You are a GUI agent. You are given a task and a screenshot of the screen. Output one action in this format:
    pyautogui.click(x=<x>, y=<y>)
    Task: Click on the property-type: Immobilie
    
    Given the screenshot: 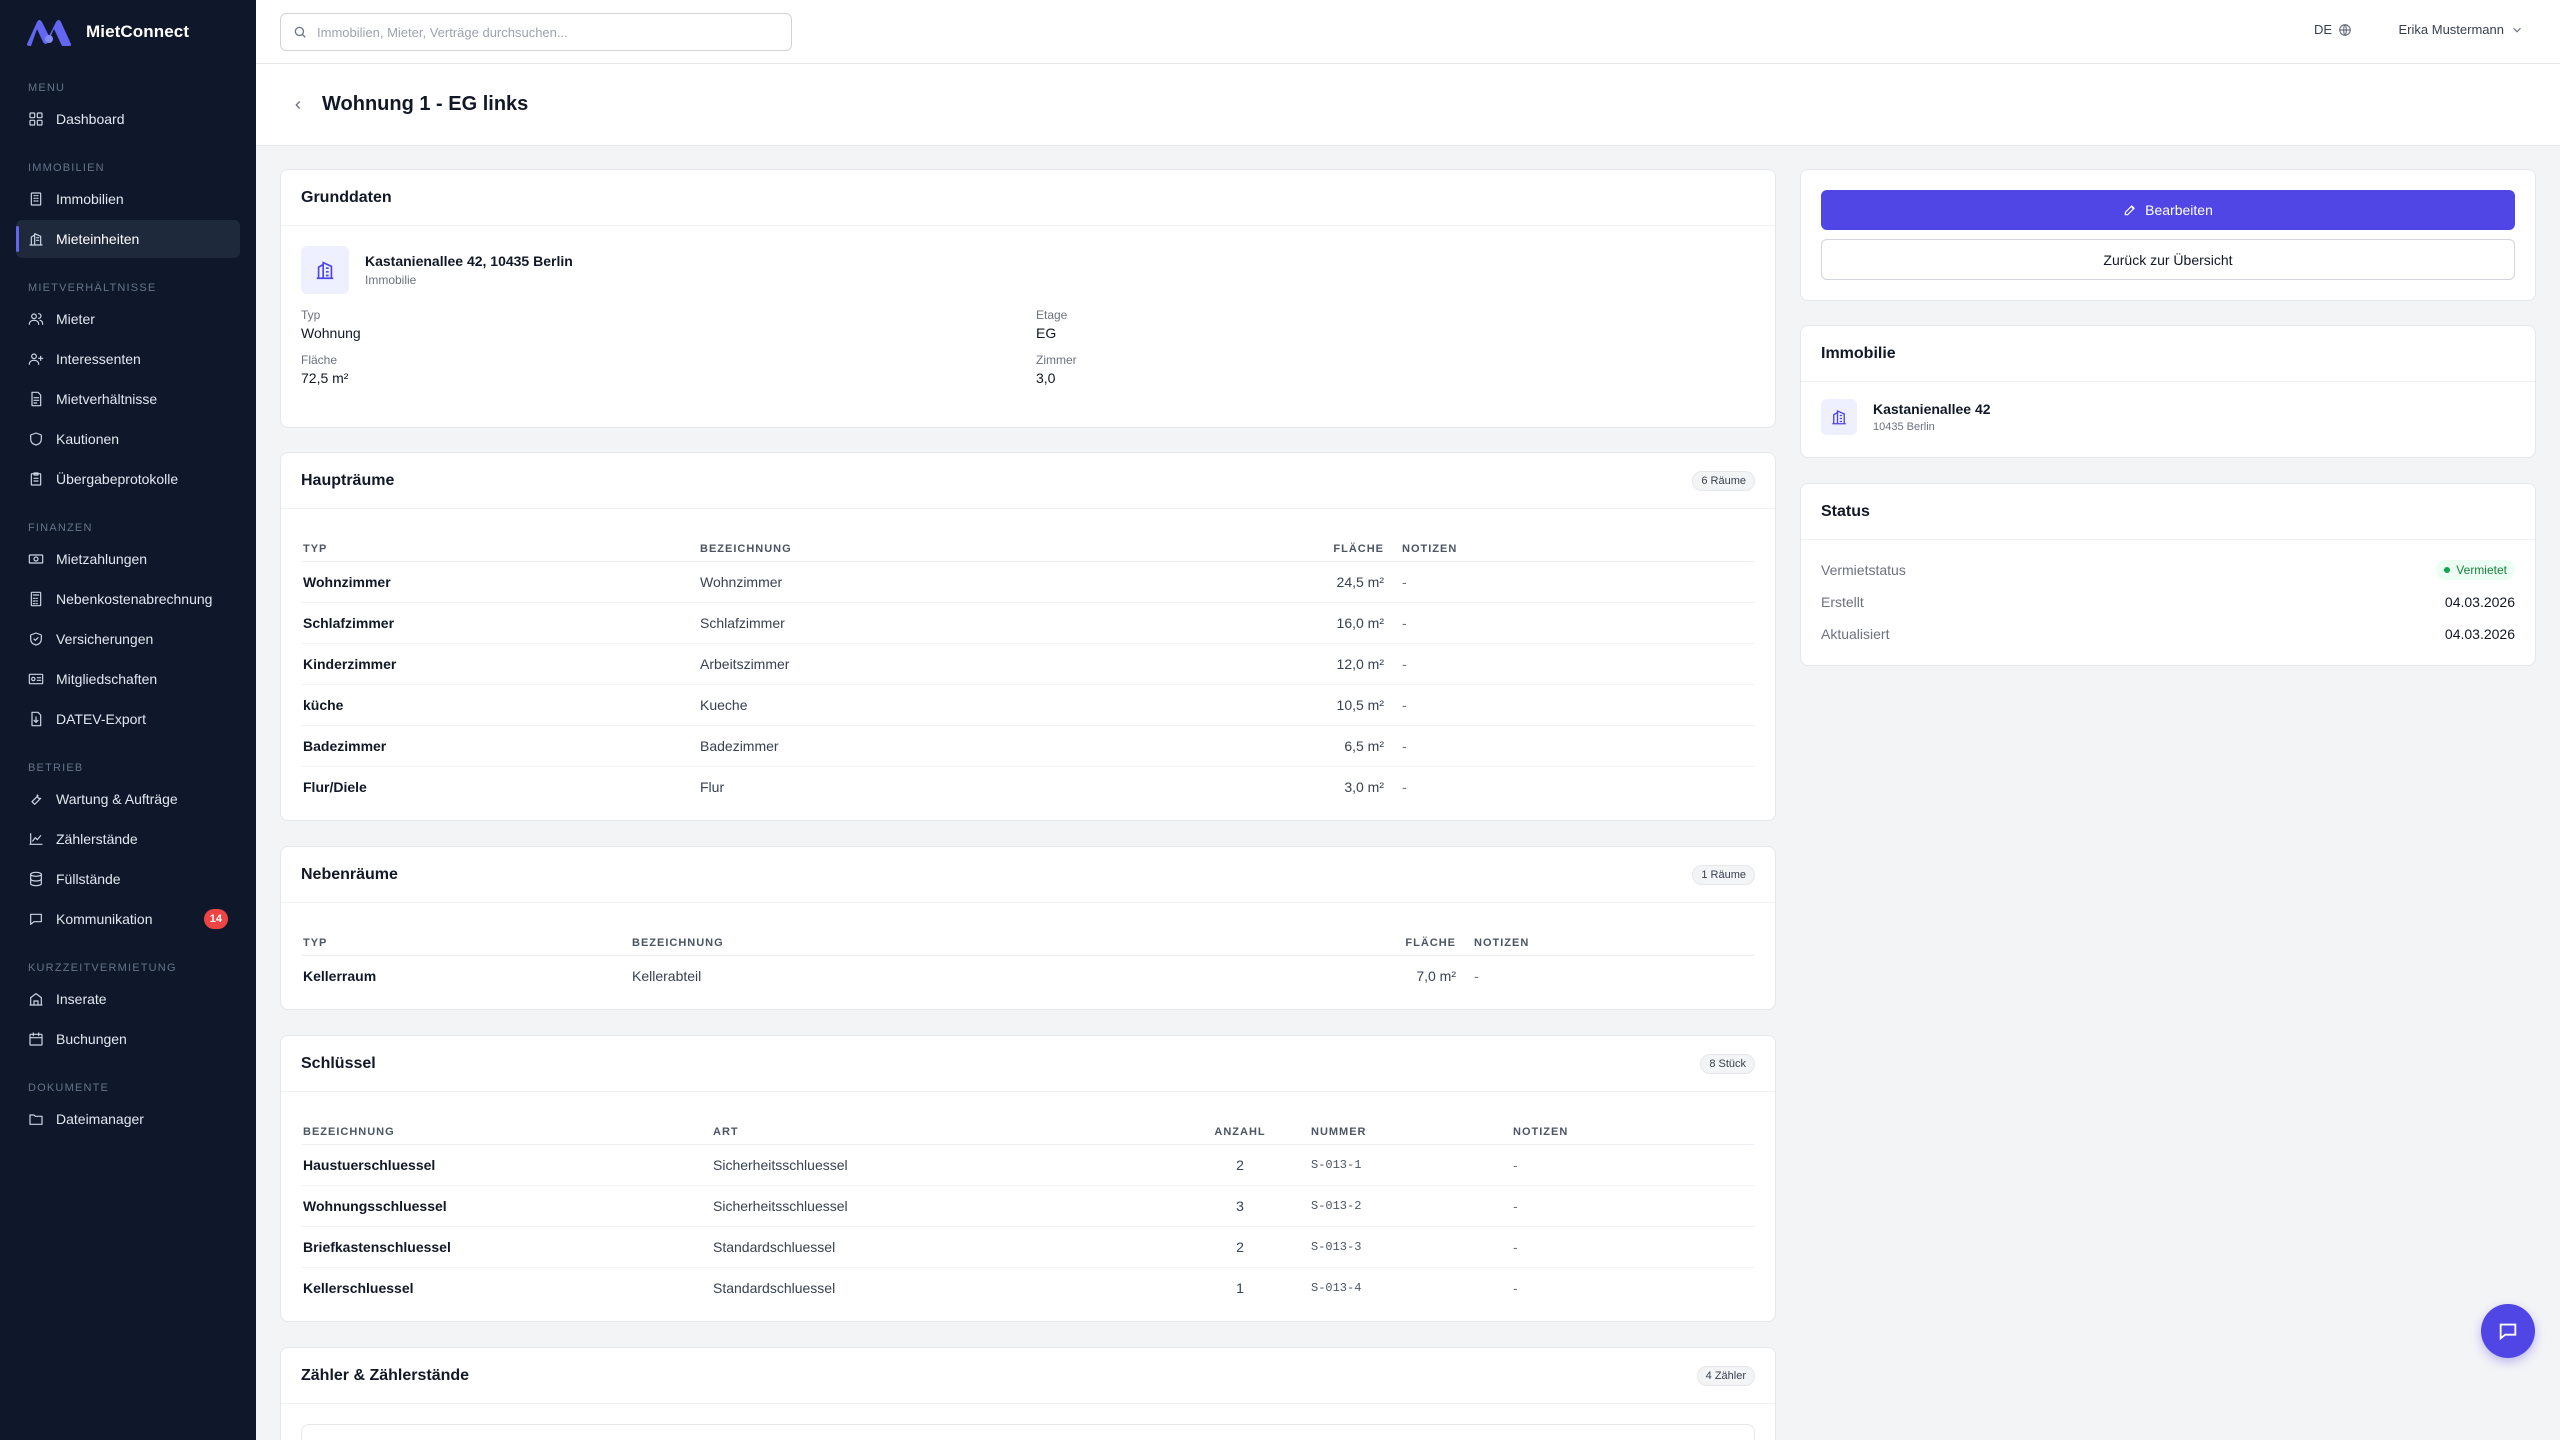 What is the action you would take?
    pyautogui.click(x=391, y=280)
    